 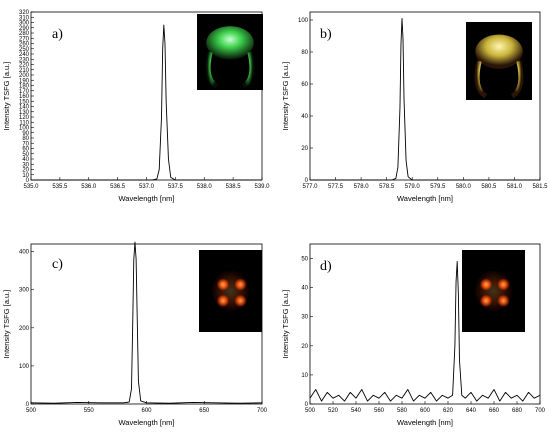 I want to click on x-tick-label: 537.5, so click(x=176, y=187).